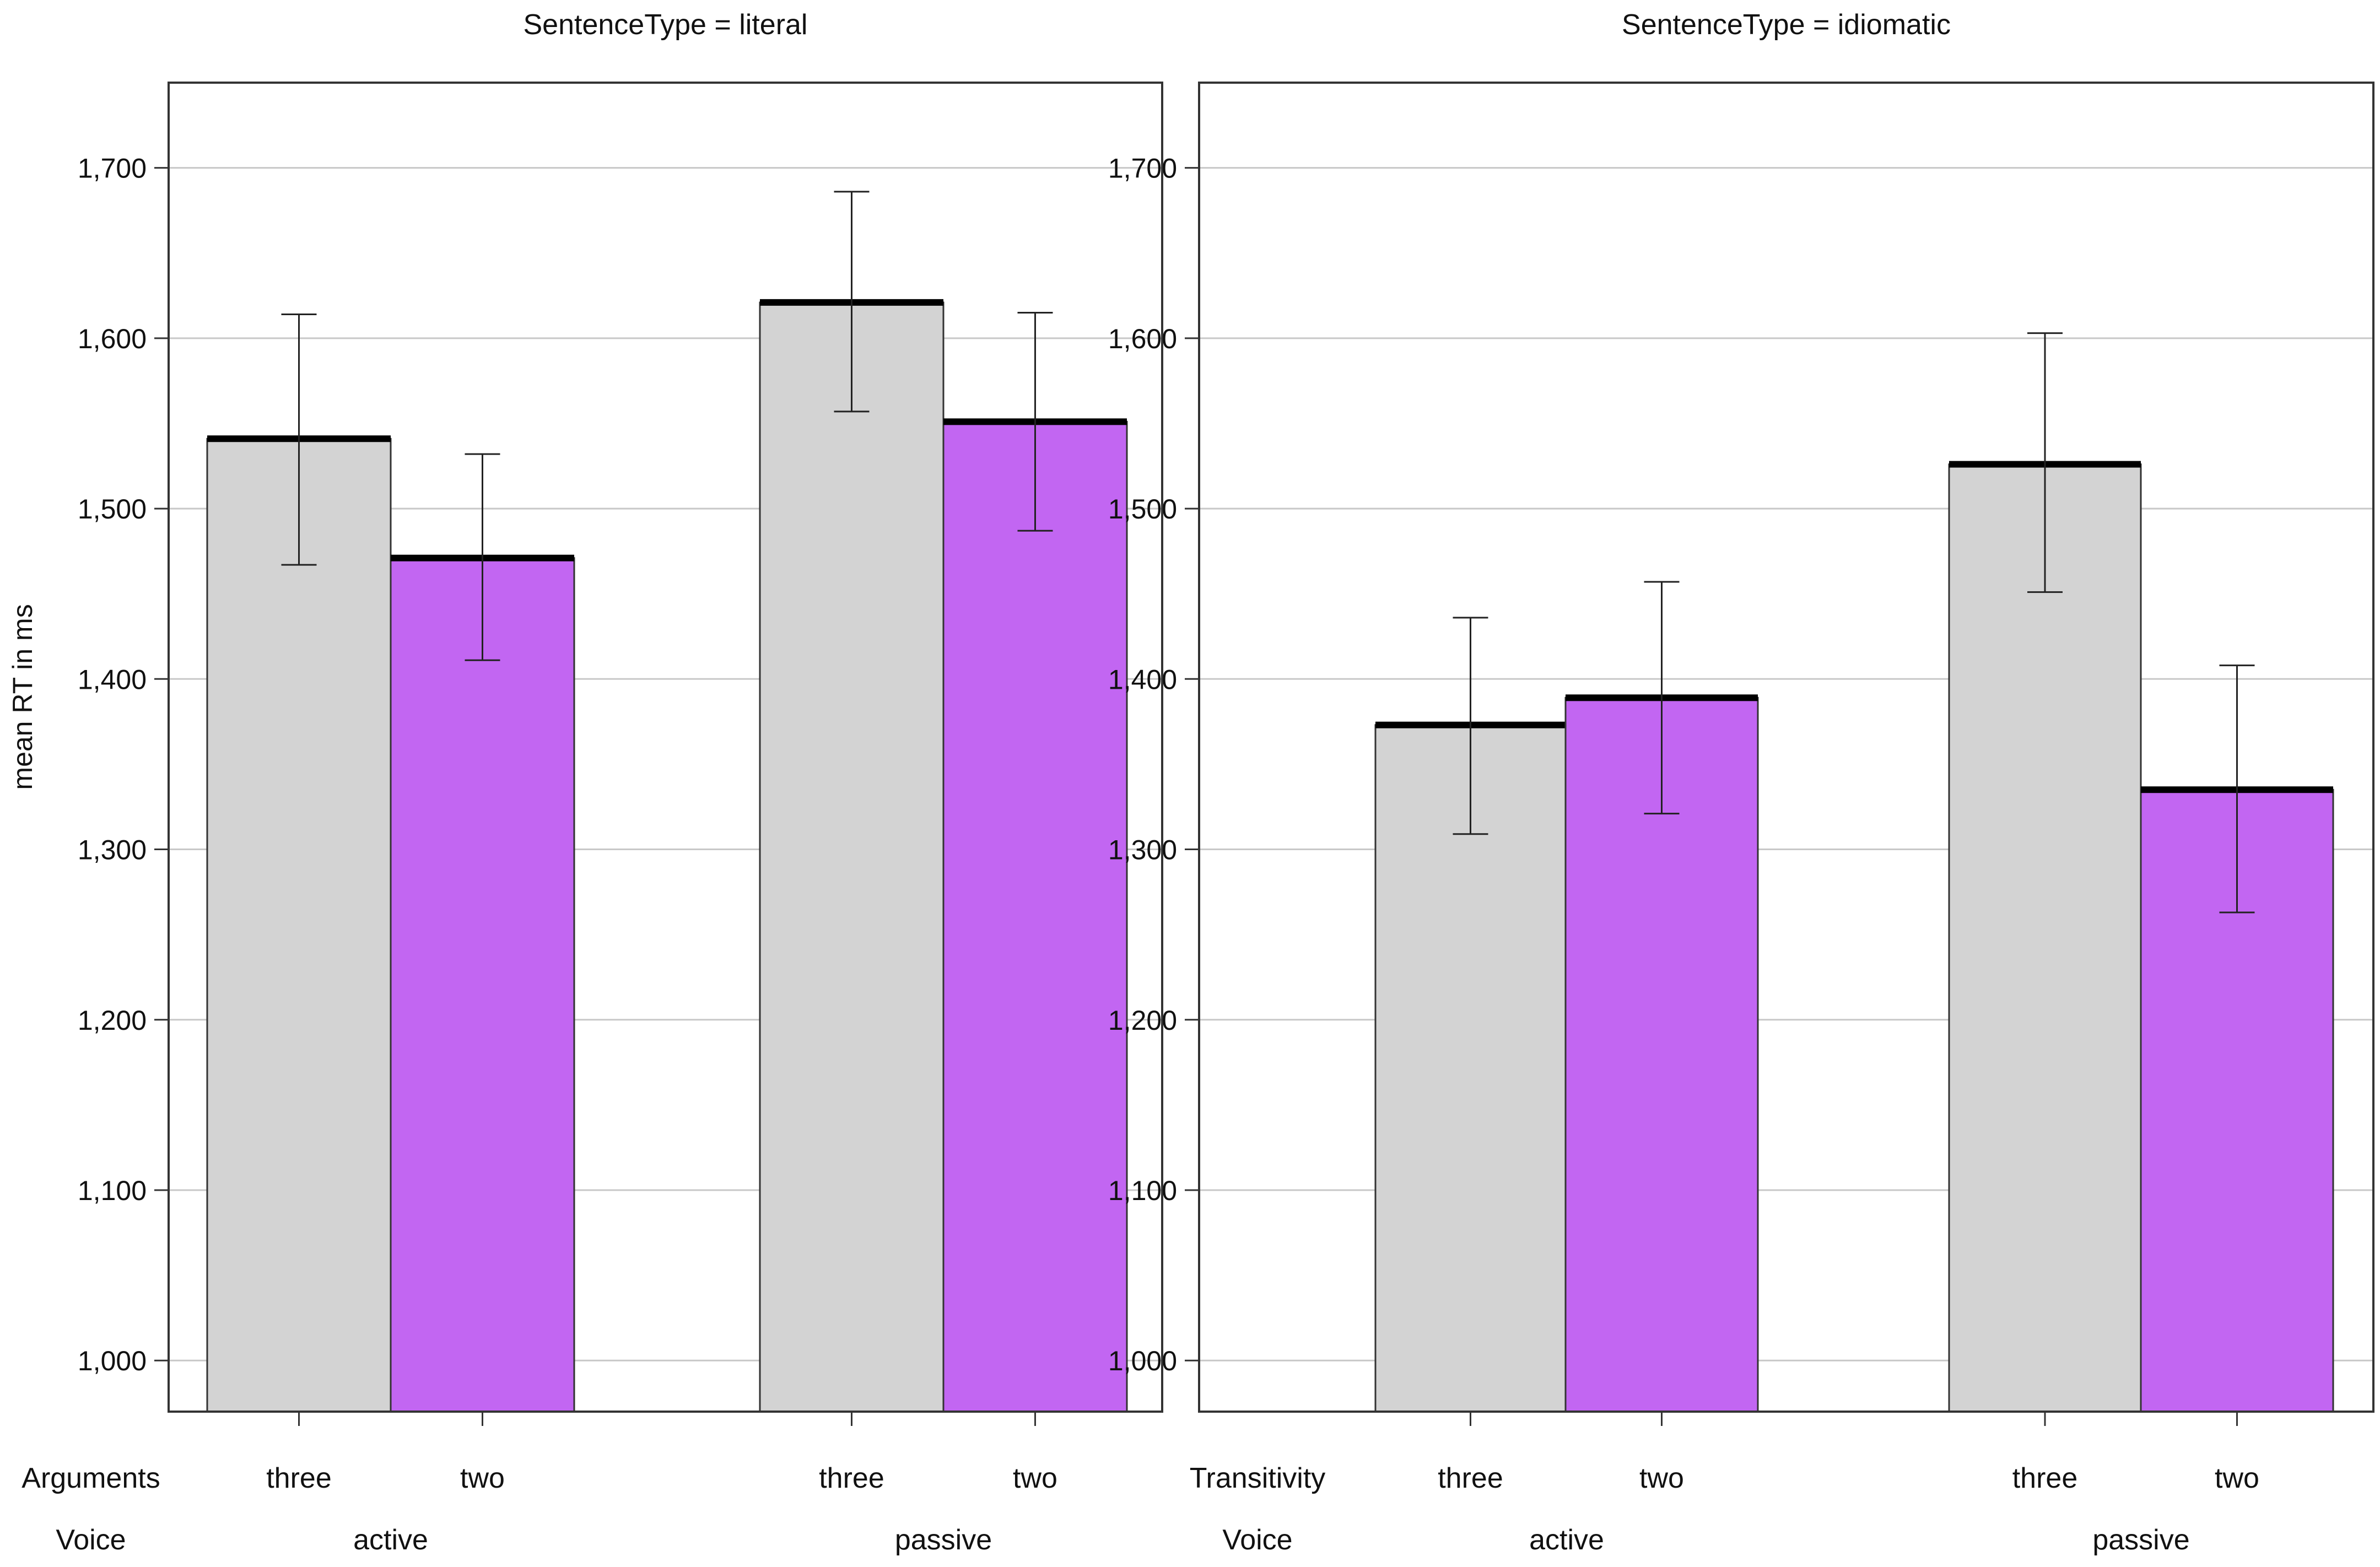 Image resolution: width=2380 pixels, height=1567 pixels. What do you see at coordinates (299, 925) in the screenshot?
I see `bar-active-three` at bounding box center [299, 925].